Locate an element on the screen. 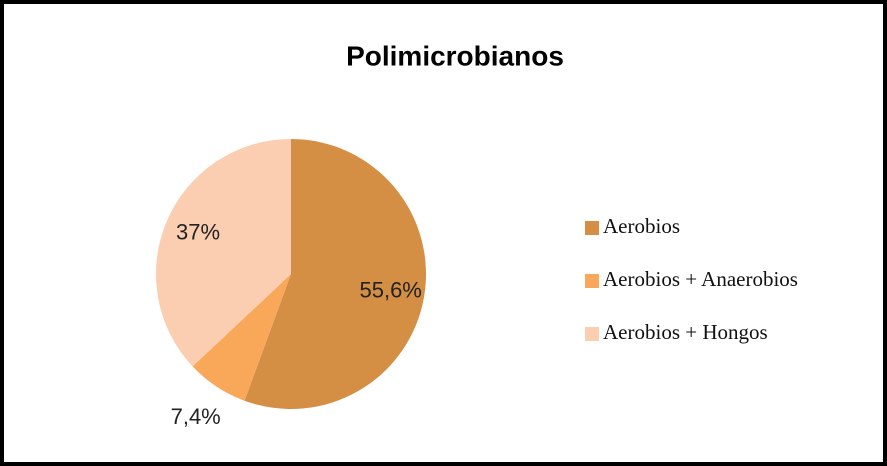 This screenshot has width=887, height=466. legend-label: Aerobios + Anaerobios is located at coordinates (700, 279).